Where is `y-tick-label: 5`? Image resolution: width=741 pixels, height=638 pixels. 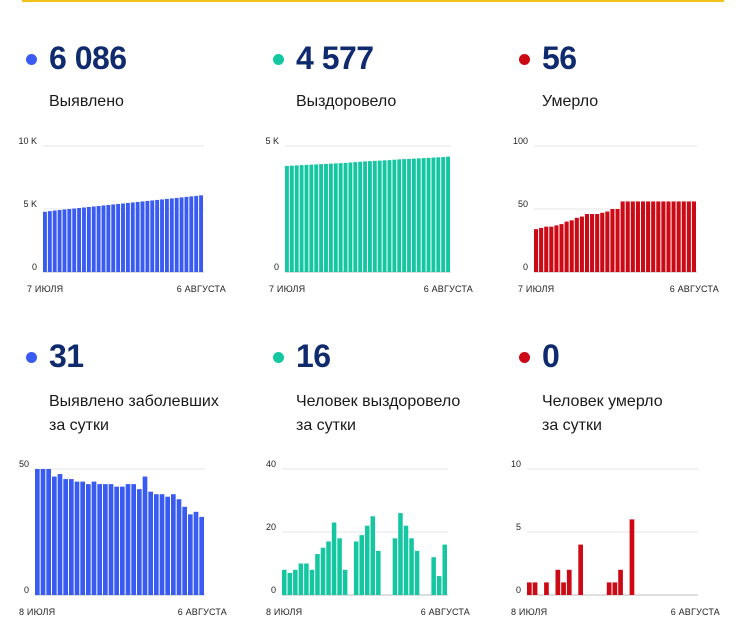 y-tick-label: 5 is located at coordinates (518, 527).